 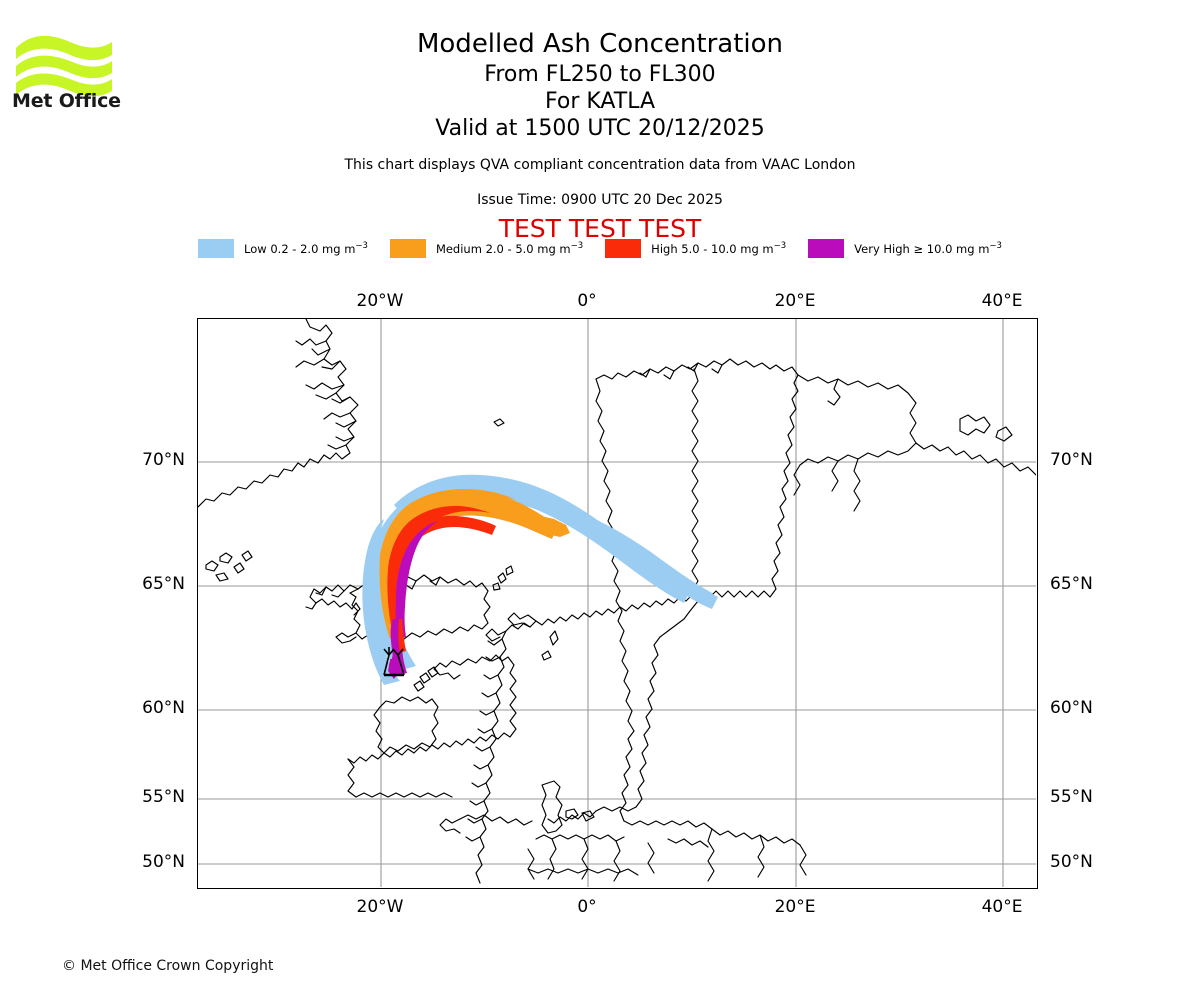 I want to click on lat-tick-left-1: 65°N, so click(x=163, y=584).